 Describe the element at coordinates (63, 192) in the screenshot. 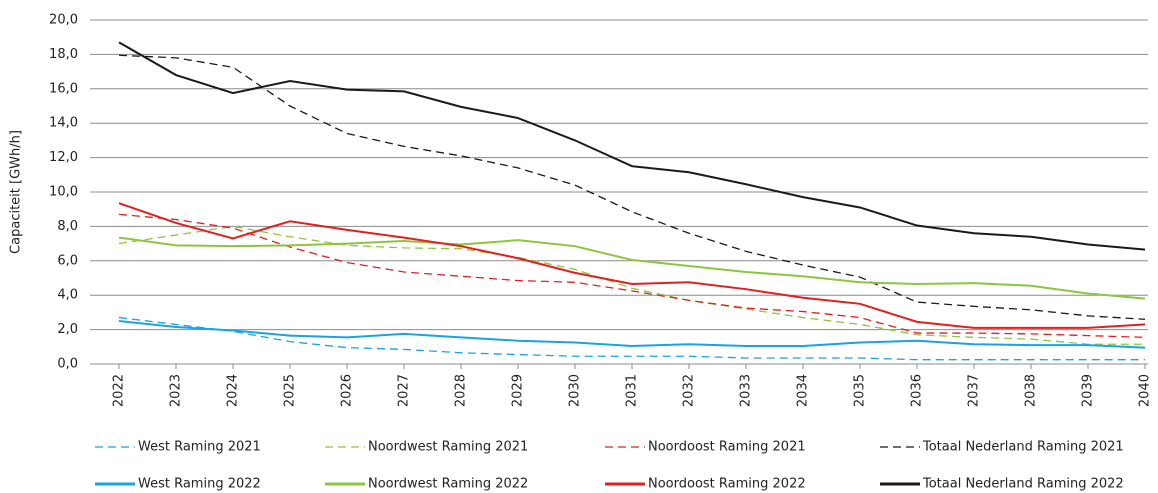

I see `y-tick-label: 10,0` at that location.